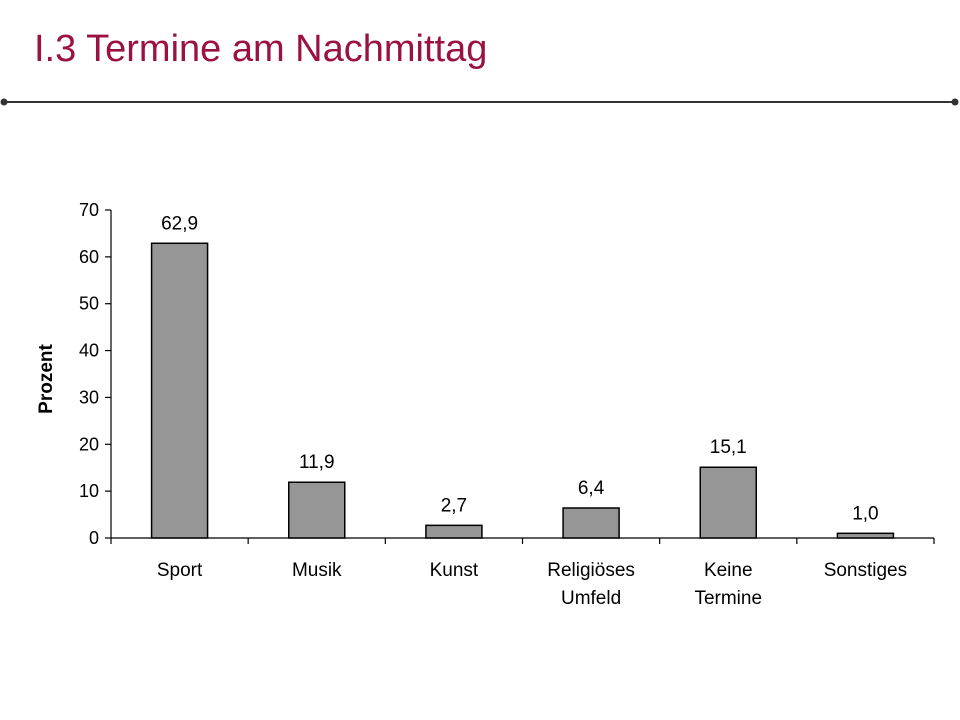 The width and height of the screenshot is (960, 720). I want to click on data-label: 15,1, so click(728, 447).